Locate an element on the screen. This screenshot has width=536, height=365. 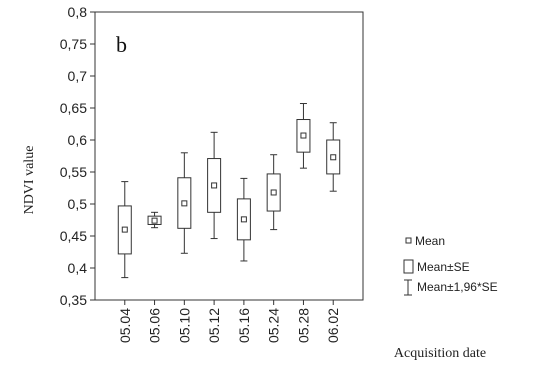
y-tick-label: 0,45 is located at coordinates (73, 236).